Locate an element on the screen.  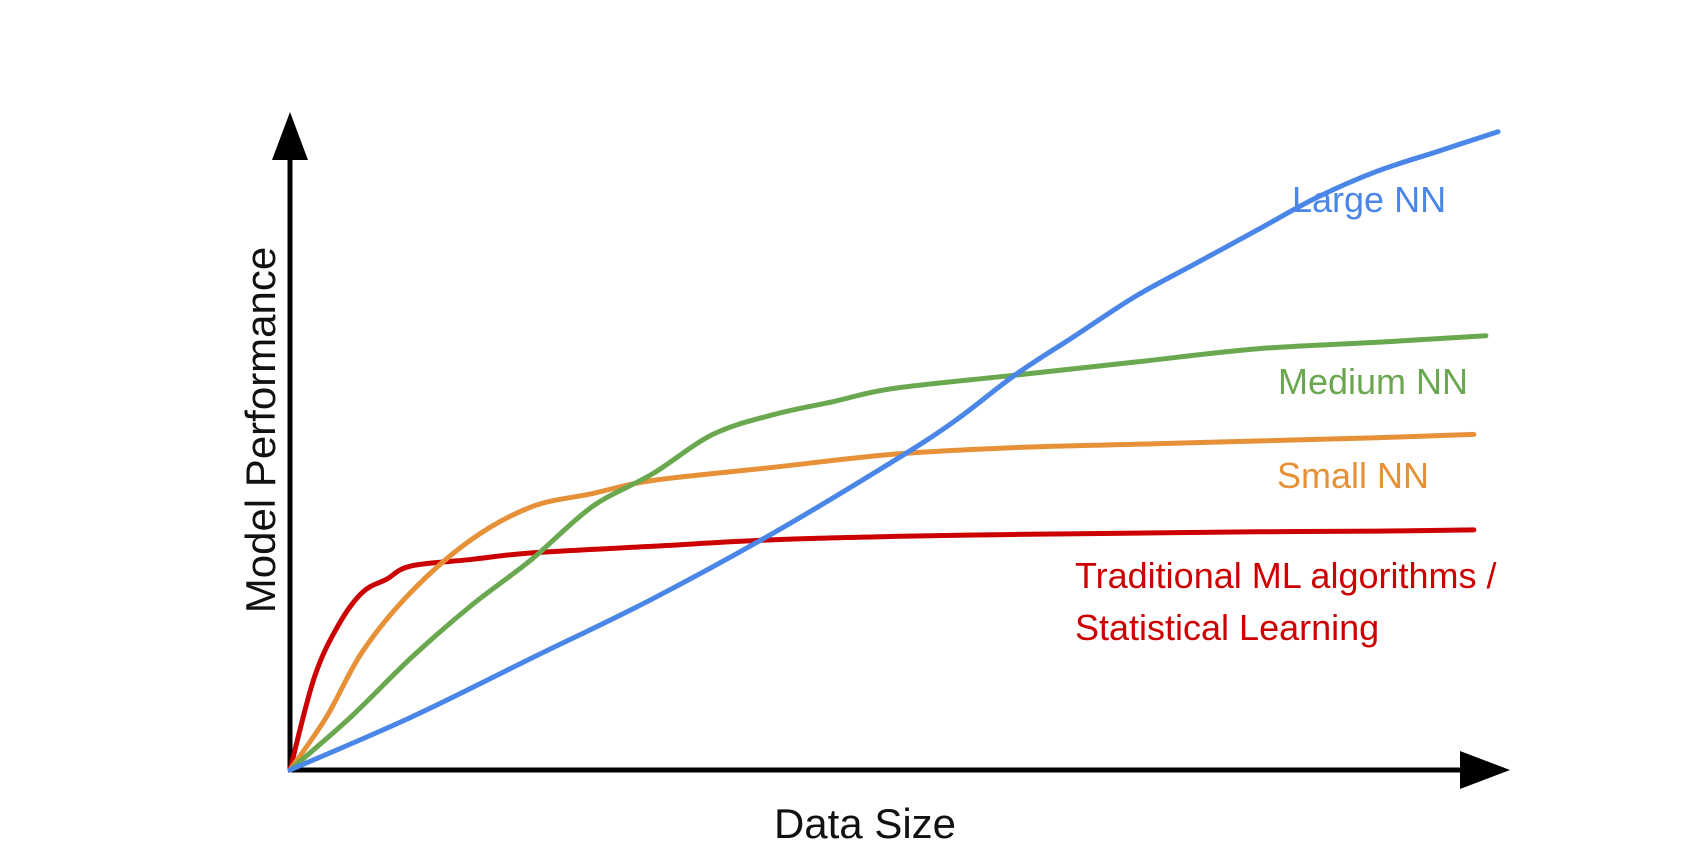
series-label-large-nn: Large NN is located at coordinates (1369, 199).